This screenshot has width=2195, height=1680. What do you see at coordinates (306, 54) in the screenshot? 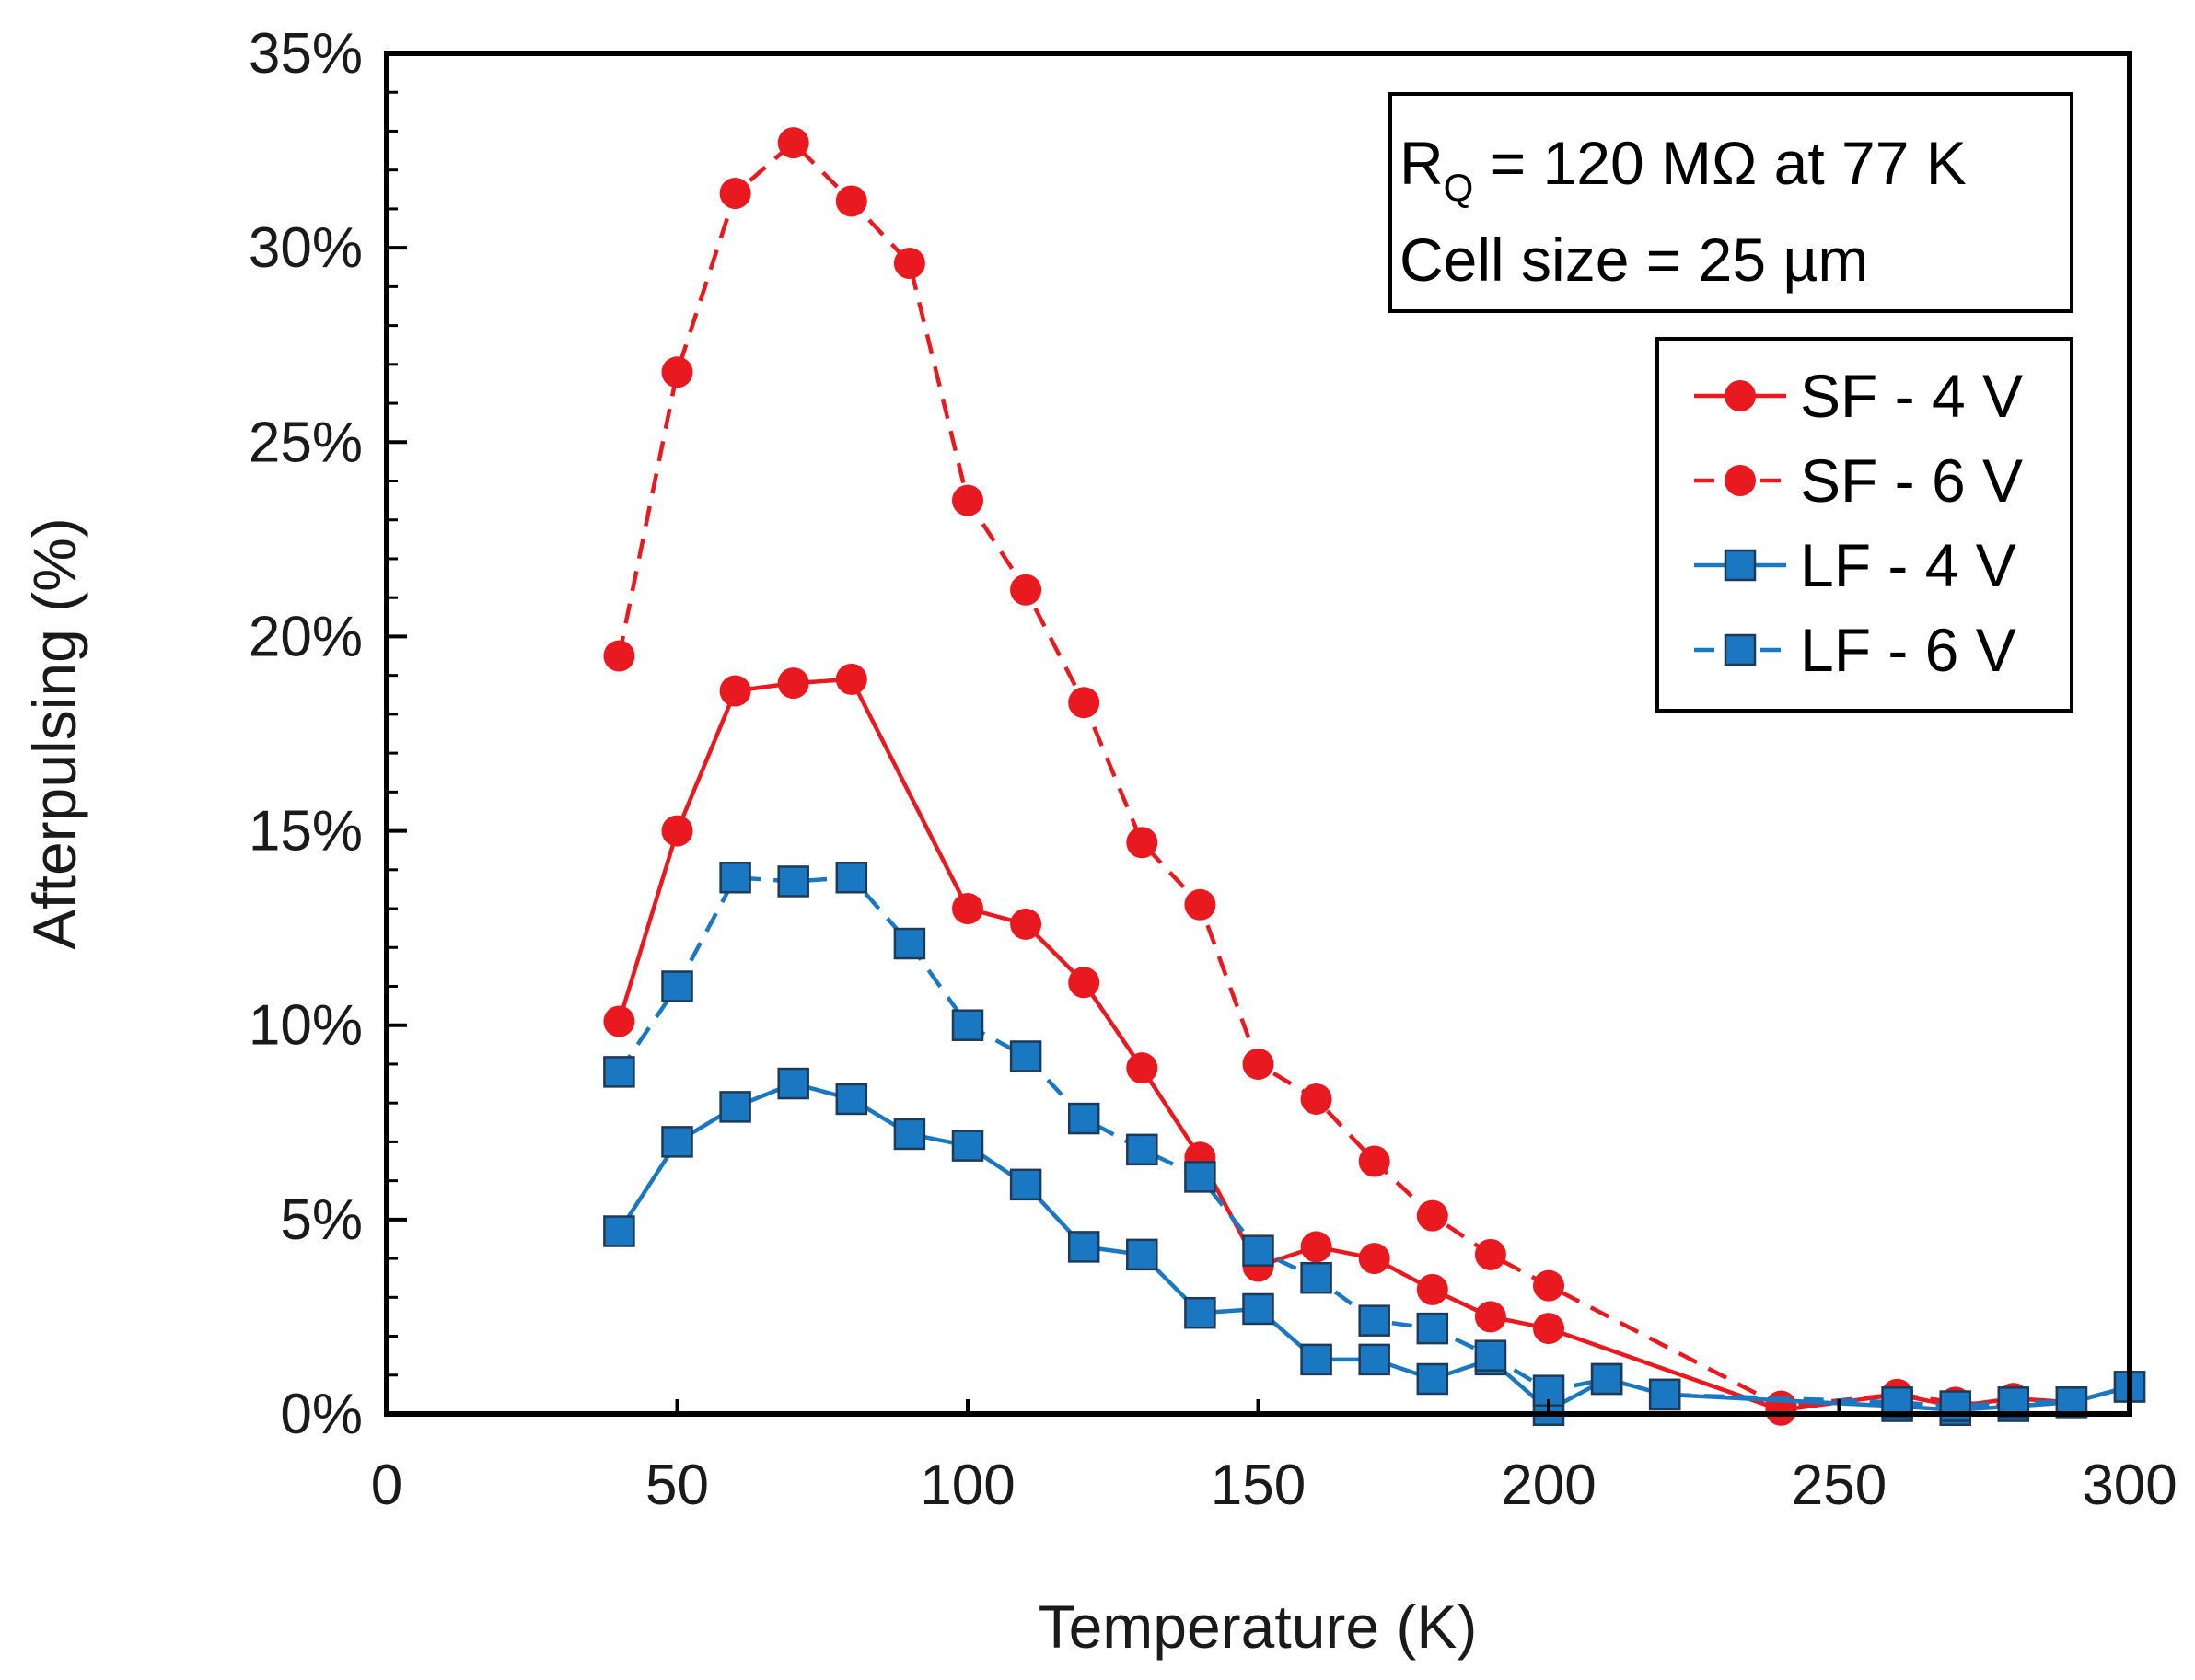
I see `y-tick-label: 35%` at bounding box center [306, 54].